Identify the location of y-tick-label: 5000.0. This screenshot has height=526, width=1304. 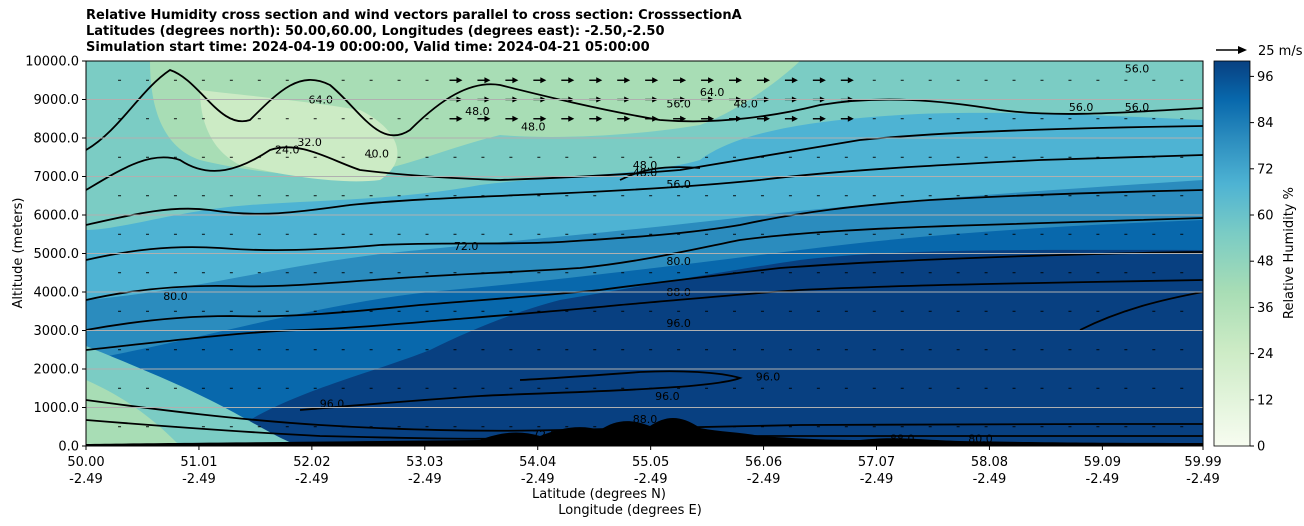
(57, 254).